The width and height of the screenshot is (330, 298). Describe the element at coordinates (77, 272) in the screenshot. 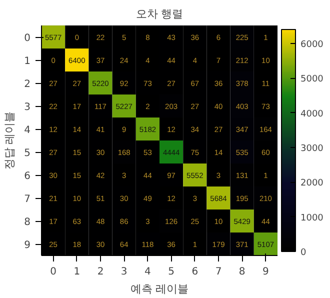

I see `x-tick-label: 1` at that location.